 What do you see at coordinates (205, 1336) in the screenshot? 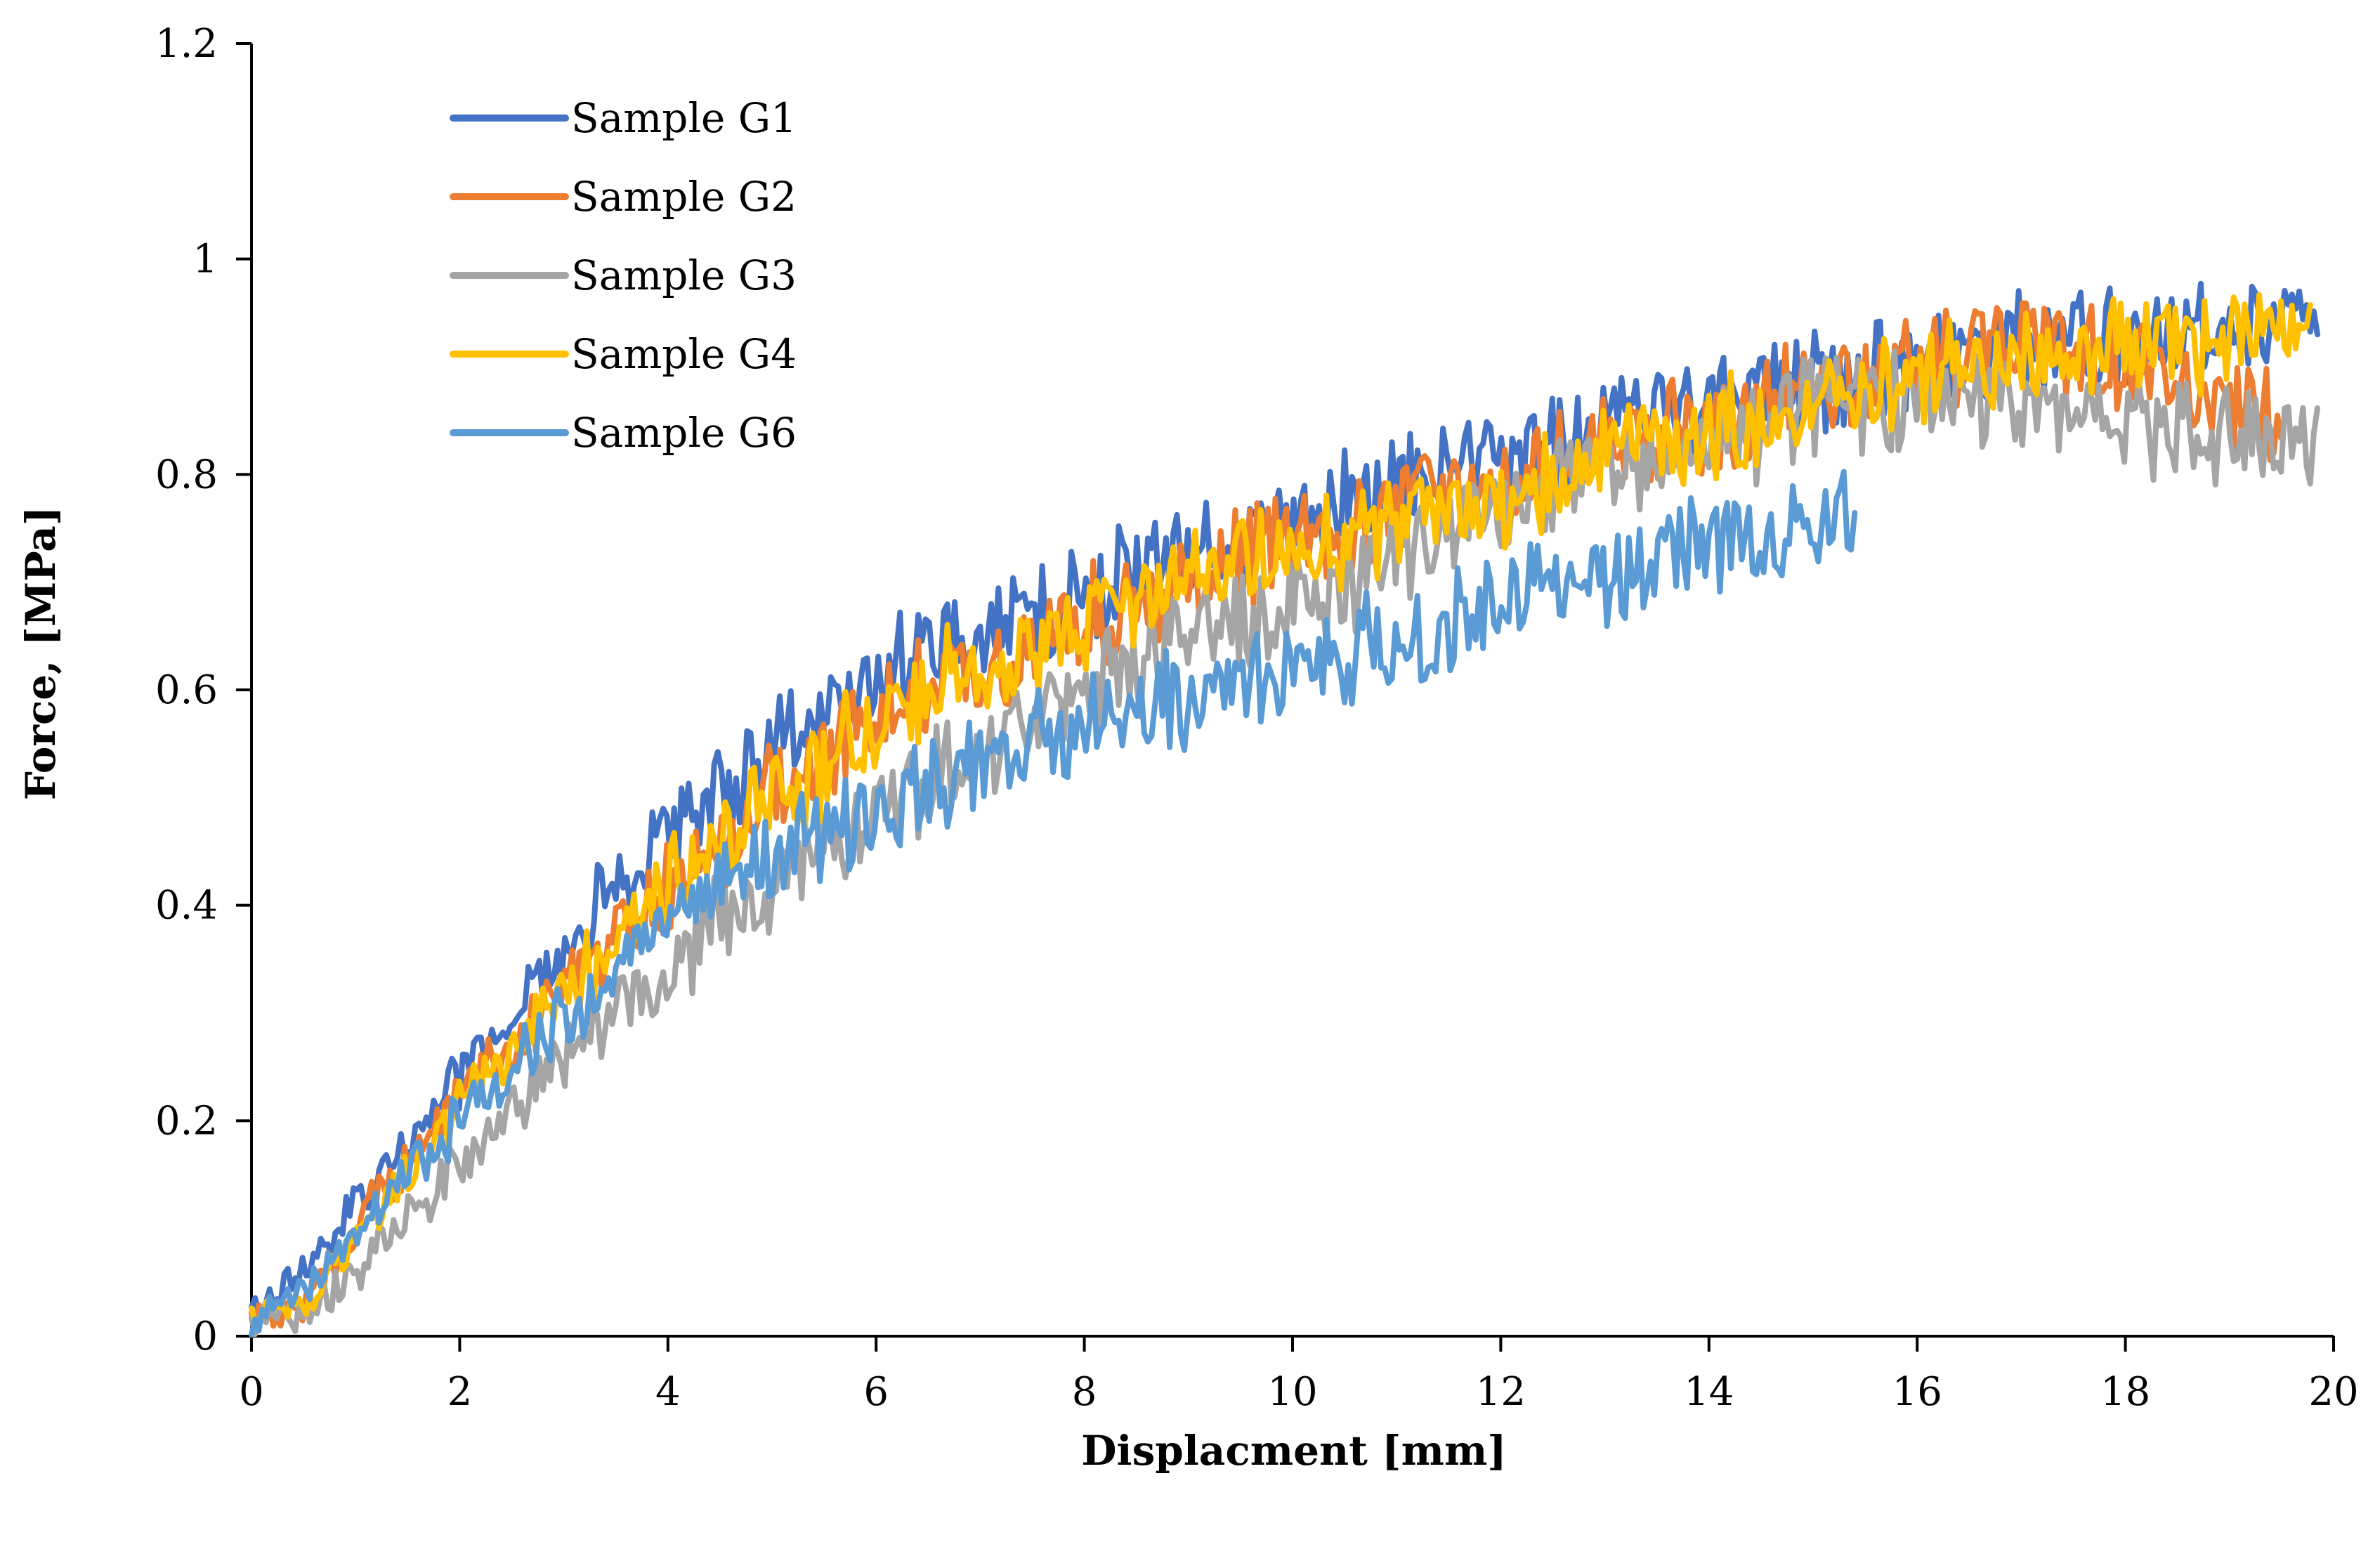
I see `y-tick-label: 0` at bounding box center [205, 1336].